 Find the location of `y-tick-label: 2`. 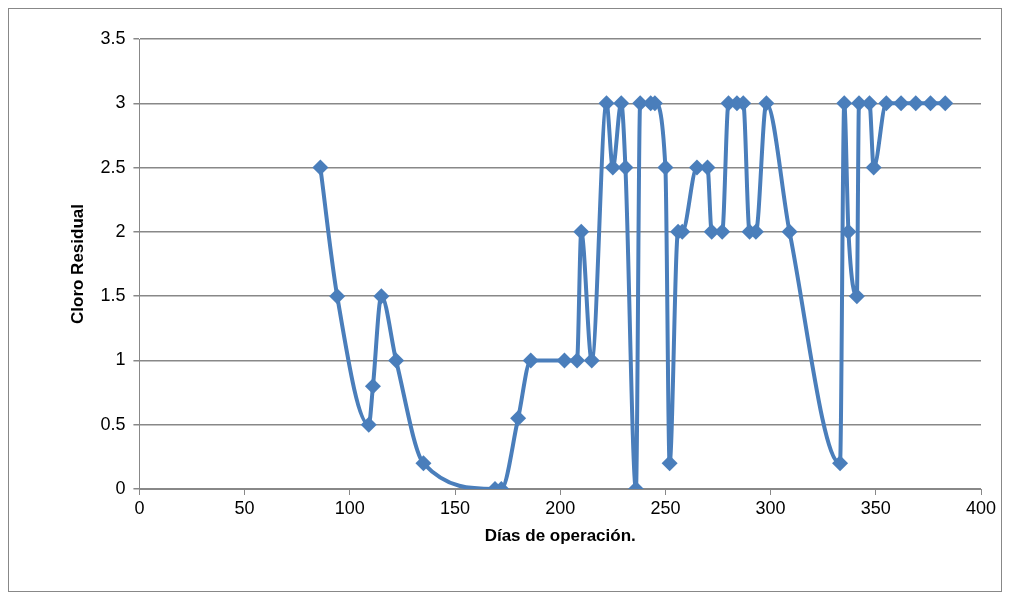

y-tick-label: 2 is located at coordinates (120, 230).